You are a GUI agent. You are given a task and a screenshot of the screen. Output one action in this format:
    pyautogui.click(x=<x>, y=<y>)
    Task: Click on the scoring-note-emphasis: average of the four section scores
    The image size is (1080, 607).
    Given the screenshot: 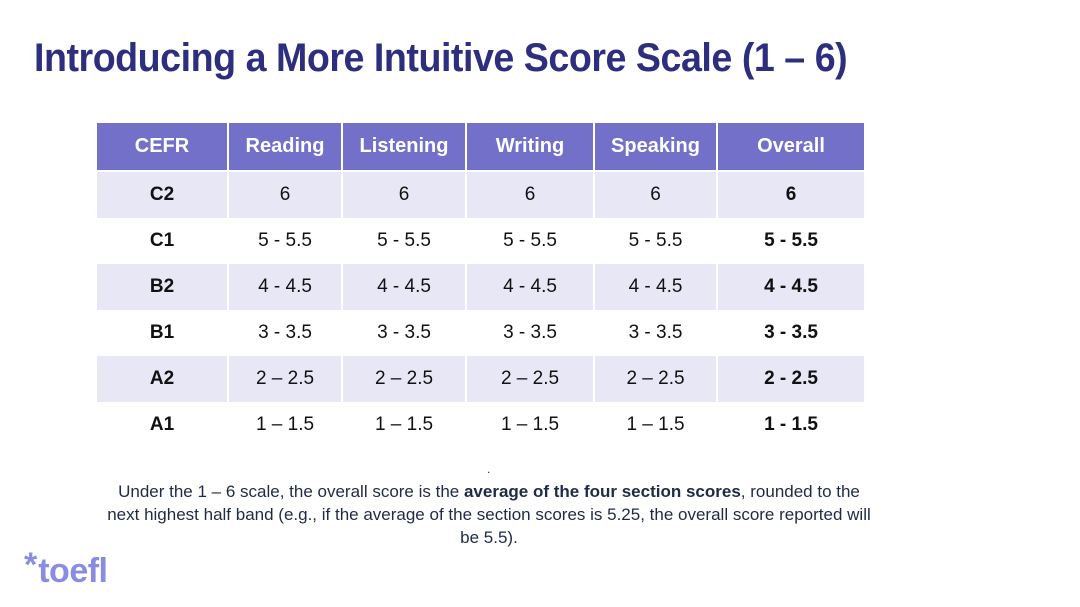 What is the action you would take?
    pyautogui.click(x=602, y=491)
    